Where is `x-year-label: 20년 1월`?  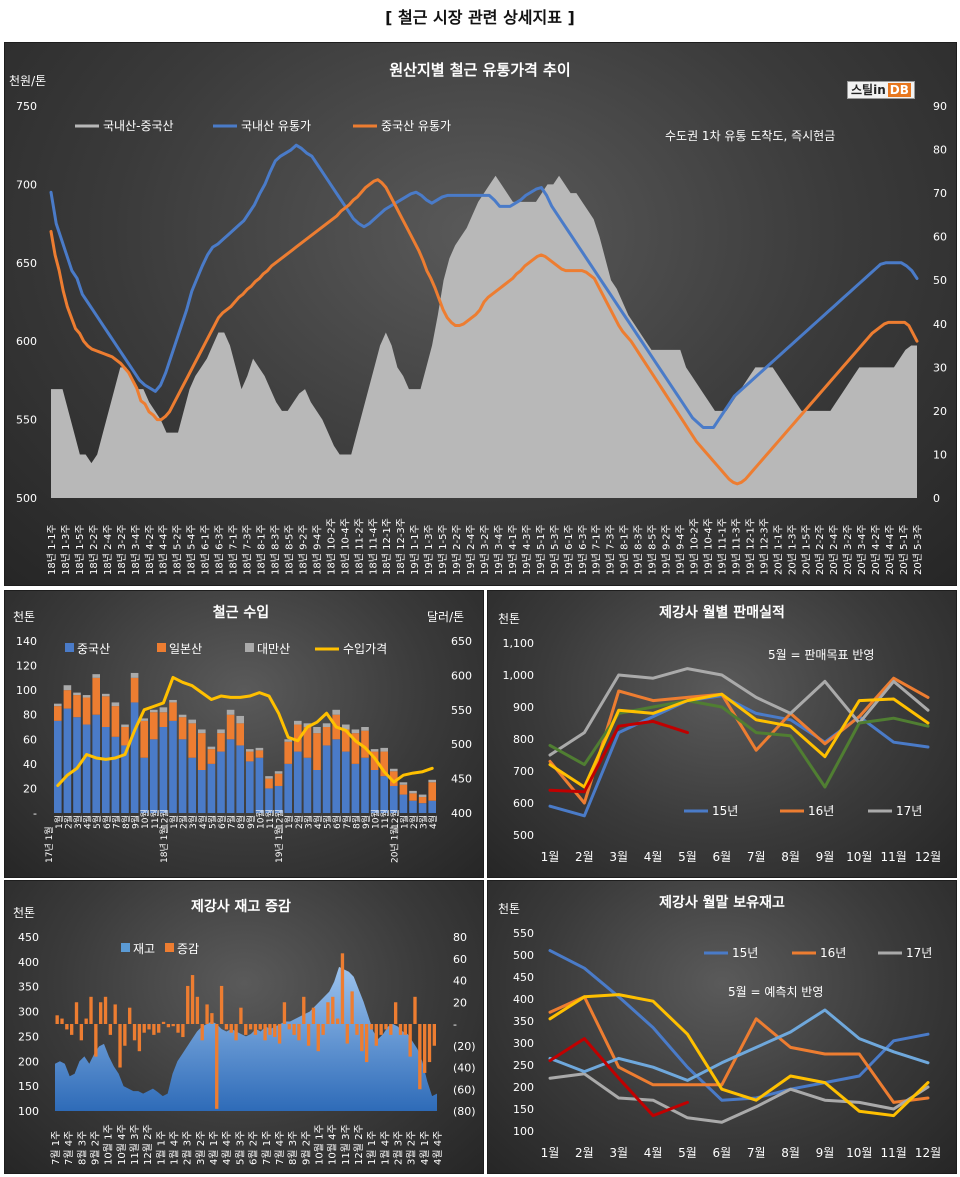
x-year-label: 20년 1월 is located at coordinates (394, 844).